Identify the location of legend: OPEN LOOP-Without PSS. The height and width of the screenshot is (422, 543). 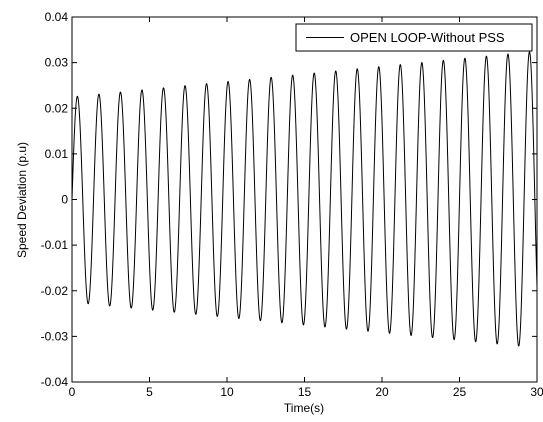
(414, 37).